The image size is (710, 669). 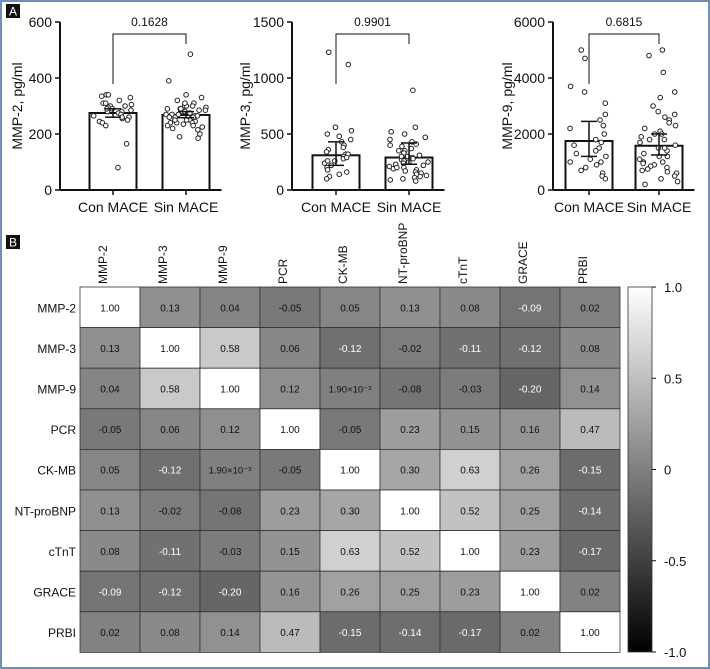 What do you see at coordinates (675, 652) in the screenshot?
I see `colorbar-tick-label: -1.0` at bounding box center [675, 652].